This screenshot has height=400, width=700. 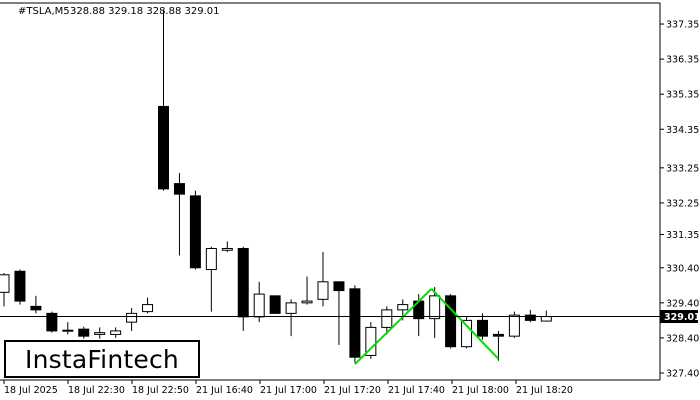 What do you see at coordinates (682, 95) in the screenshot?
I see `price-tick-label: 335.35` at bounding box center [682, 95].